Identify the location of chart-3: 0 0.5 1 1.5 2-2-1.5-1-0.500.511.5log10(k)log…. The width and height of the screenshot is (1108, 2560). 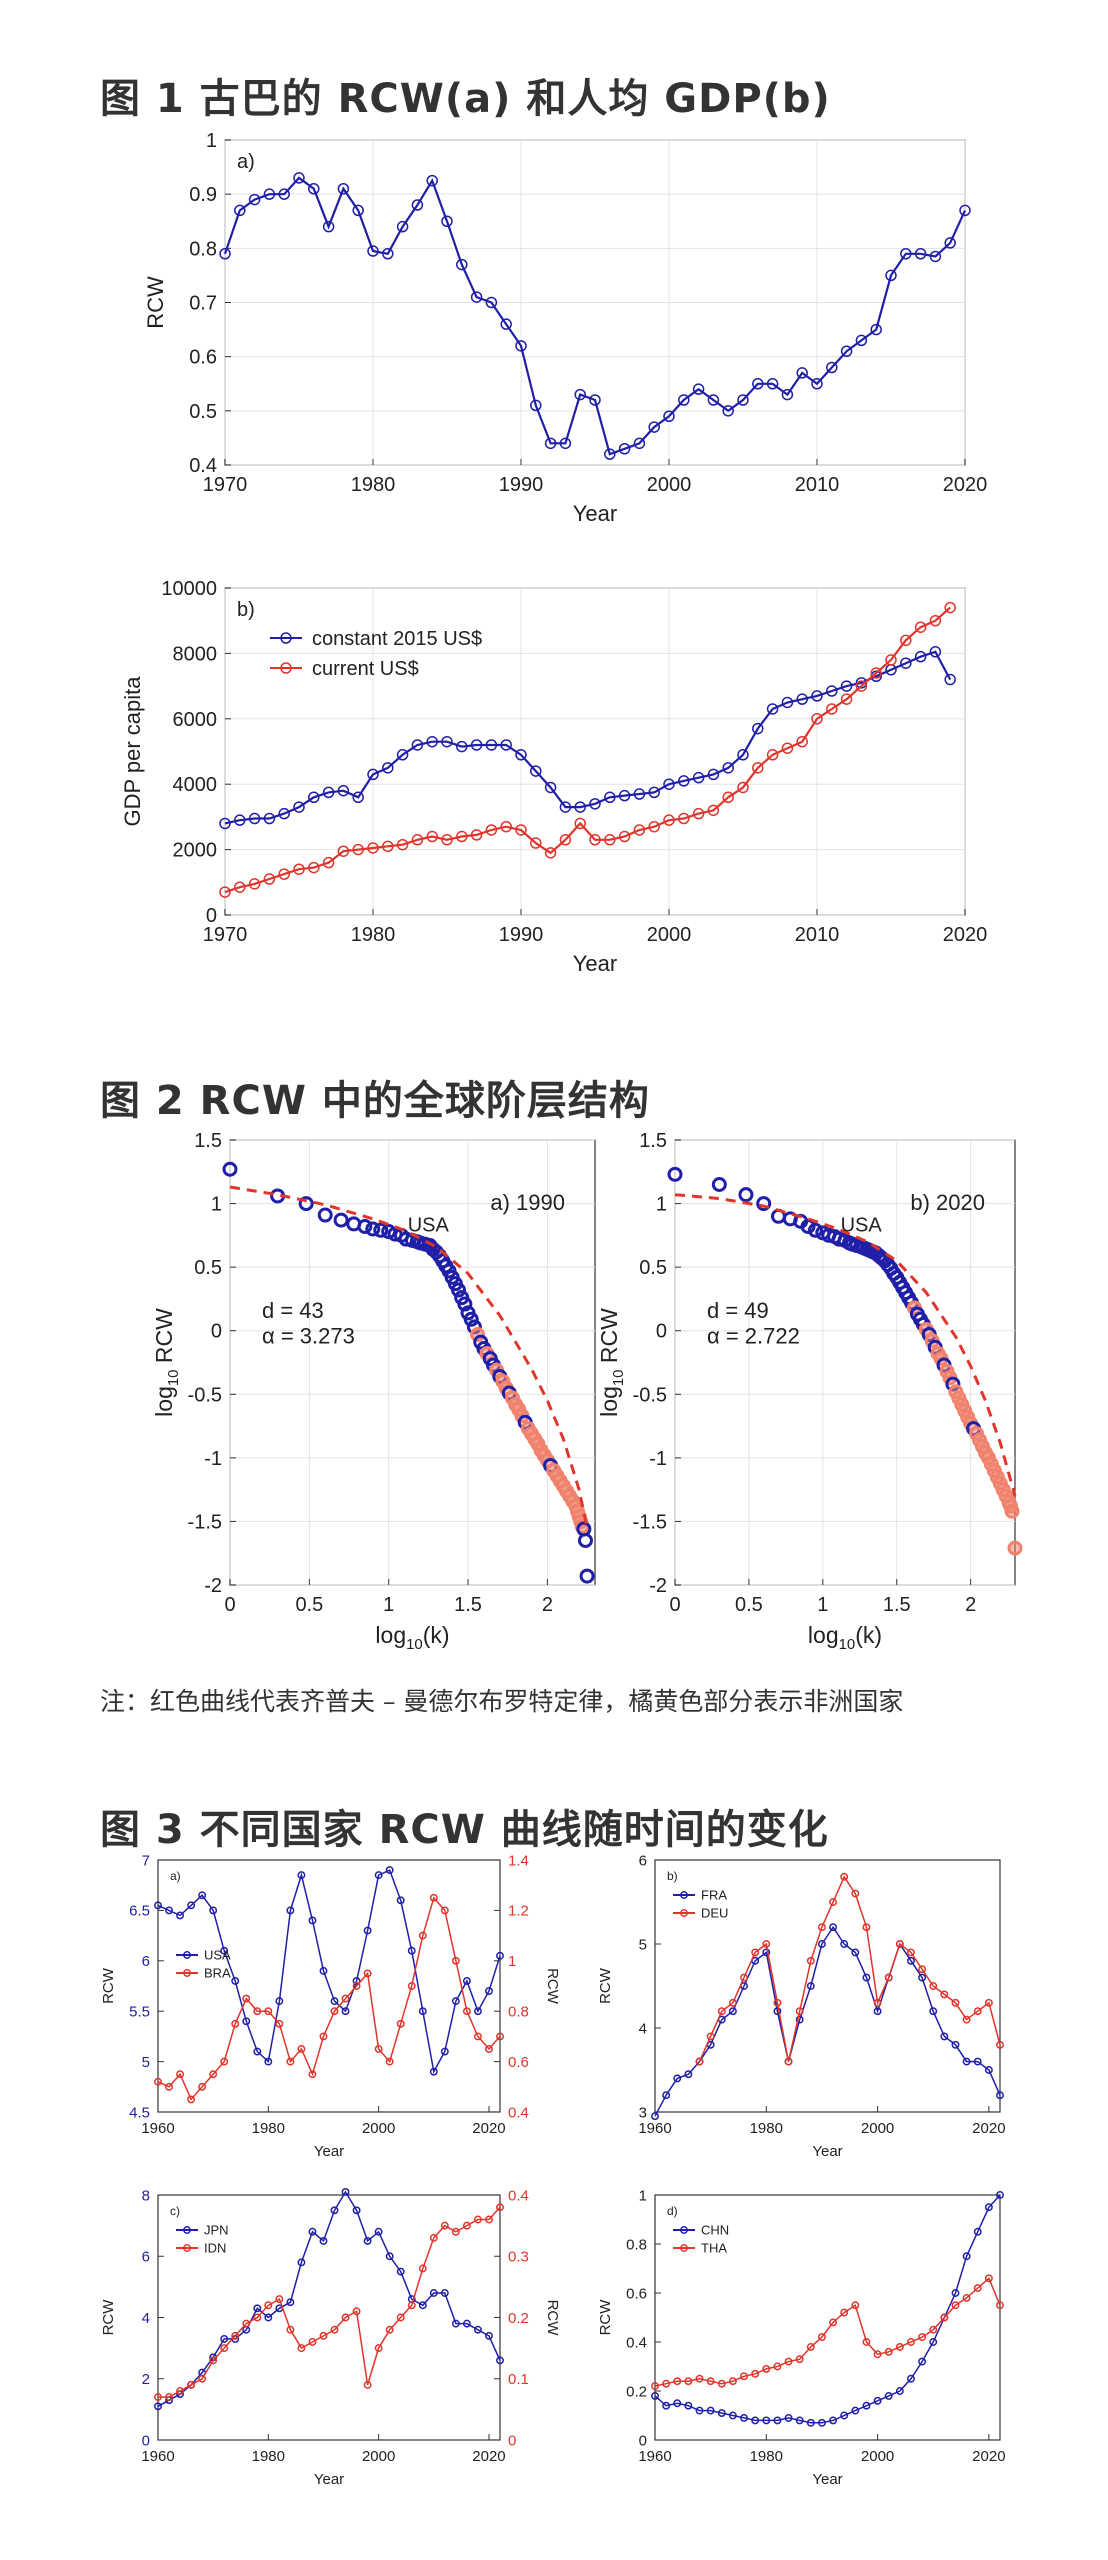
(373, 1391).